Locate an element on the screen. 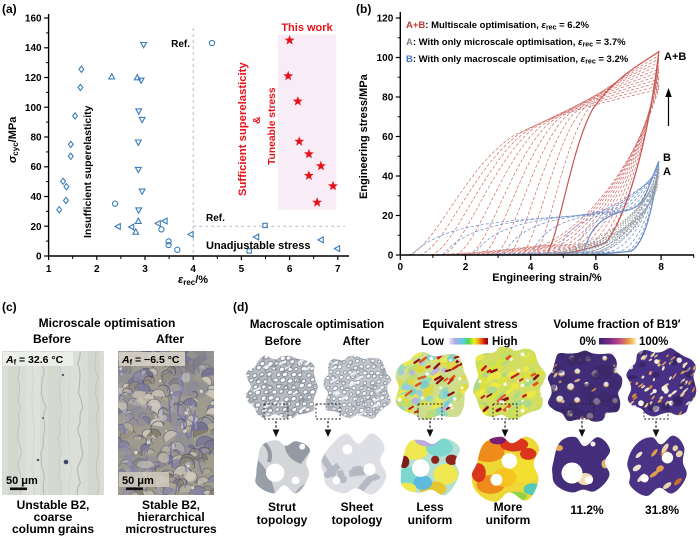  svg-text: Sheet is located at coordinates (357, 507).